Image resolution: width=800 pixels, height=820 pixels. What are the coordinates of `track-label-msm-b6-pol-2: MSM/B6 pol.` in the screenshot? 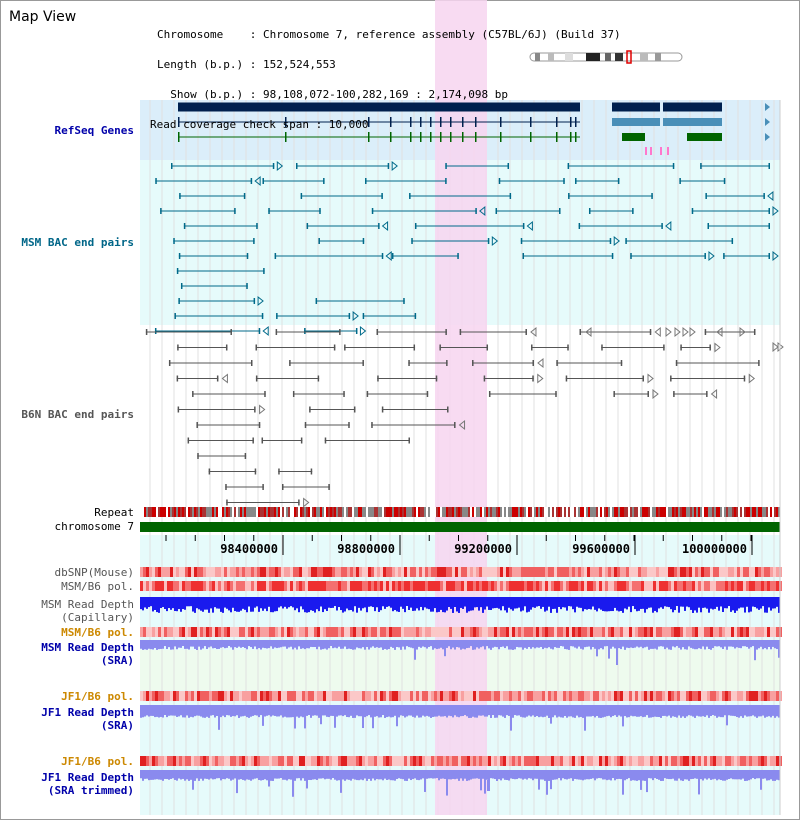 It's located at (97, 632).